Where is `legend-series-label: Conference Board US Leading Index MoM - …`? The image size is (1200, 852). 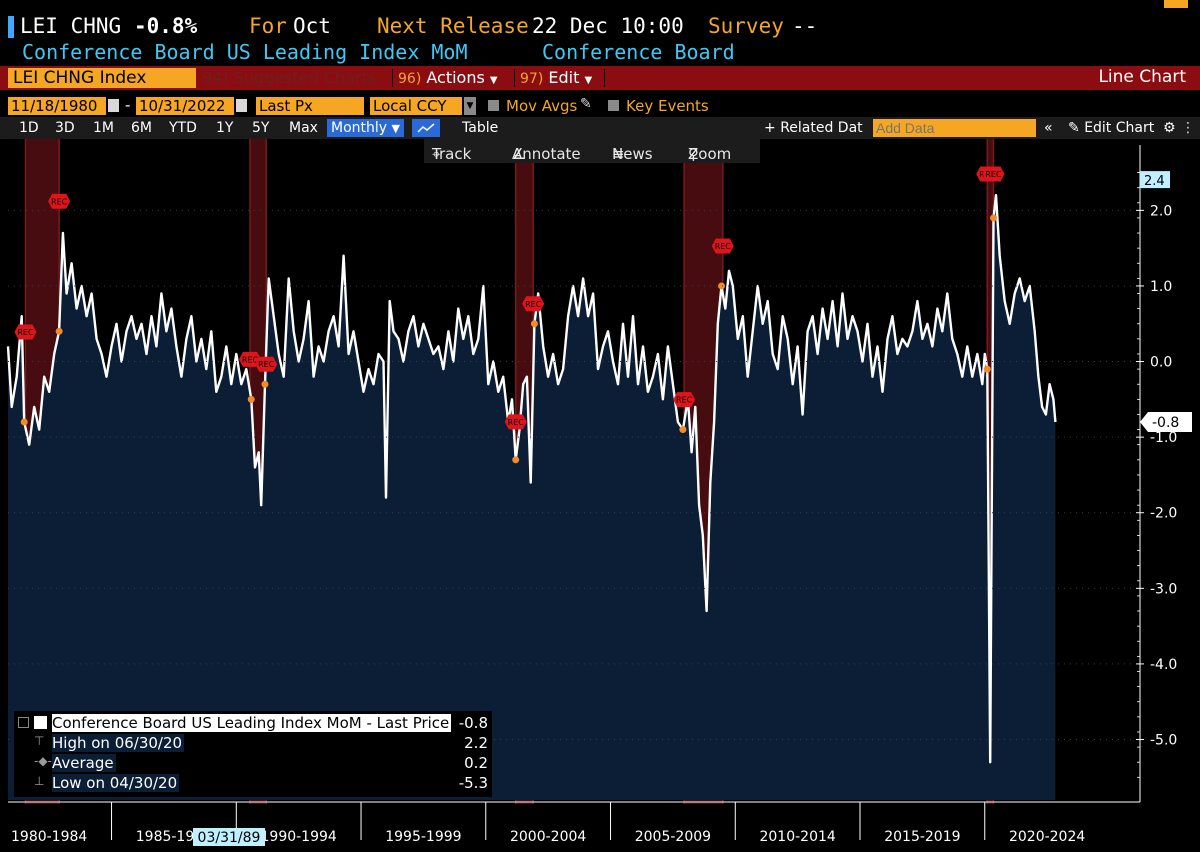
legend-series-label: Conference Board US Leading Index MoM - … is located at coordinates (252, 723).